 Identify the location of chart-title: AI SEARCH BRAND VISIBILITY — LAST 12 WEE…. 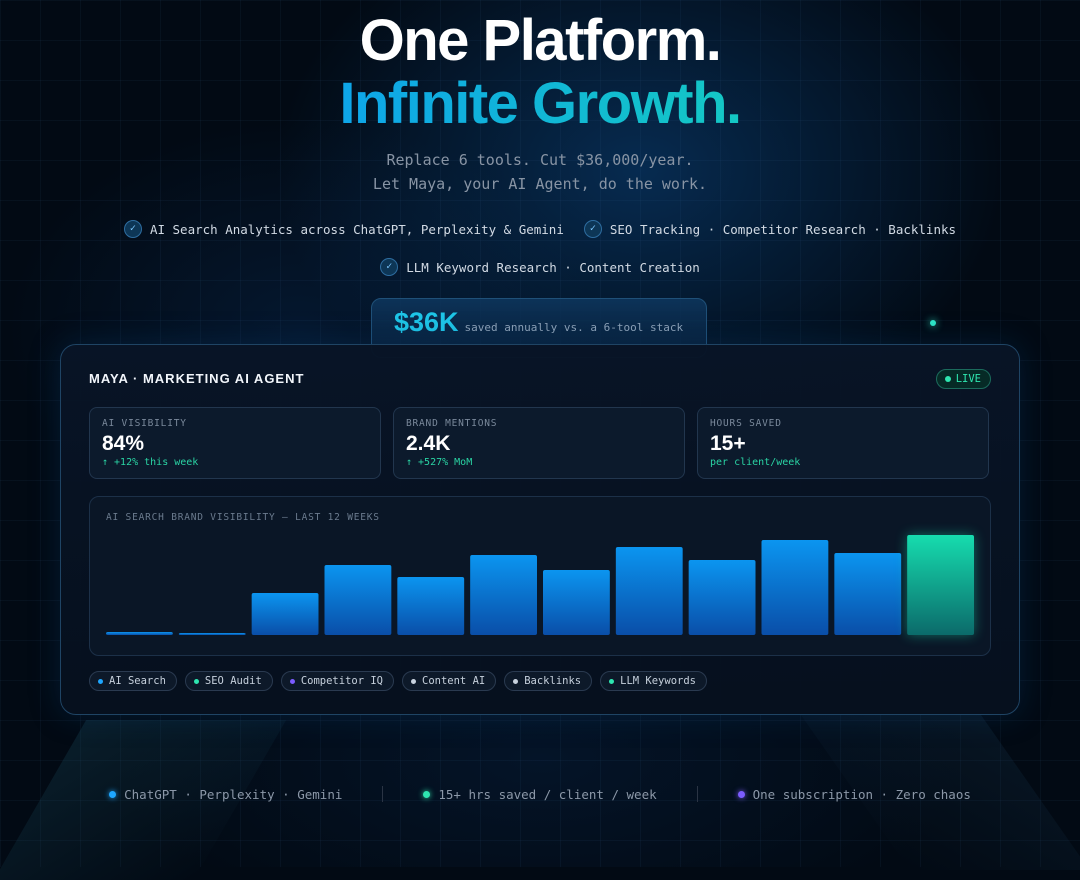
(243, 517).